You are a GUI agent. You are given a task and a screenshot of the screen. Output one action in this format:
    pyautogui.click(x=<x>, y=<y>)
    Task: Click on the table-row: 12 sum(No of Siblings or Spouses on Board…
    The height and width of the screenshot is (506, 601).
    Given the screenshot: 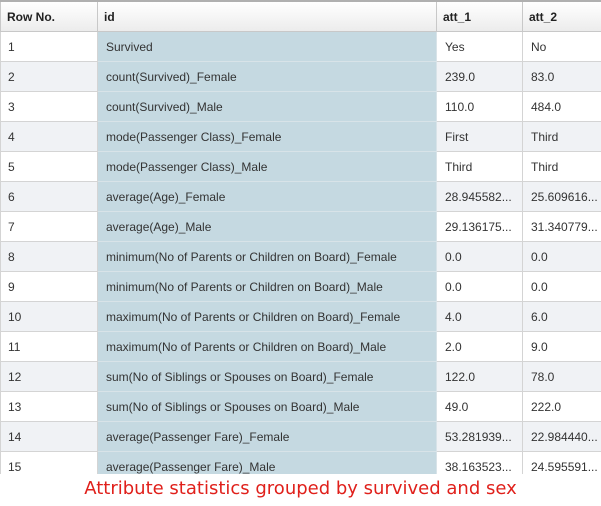 What is the action you would take?
    pyautogui.click(x=300, y=376)
    